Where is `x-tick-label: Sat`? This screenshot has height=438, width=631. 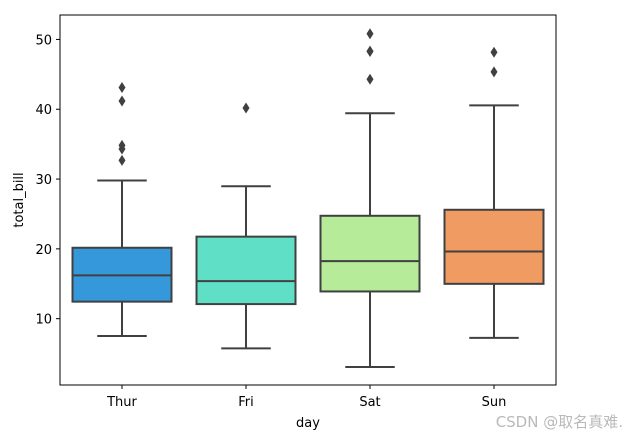
x-tick-label: Sat is located at coordinates (369, 402).